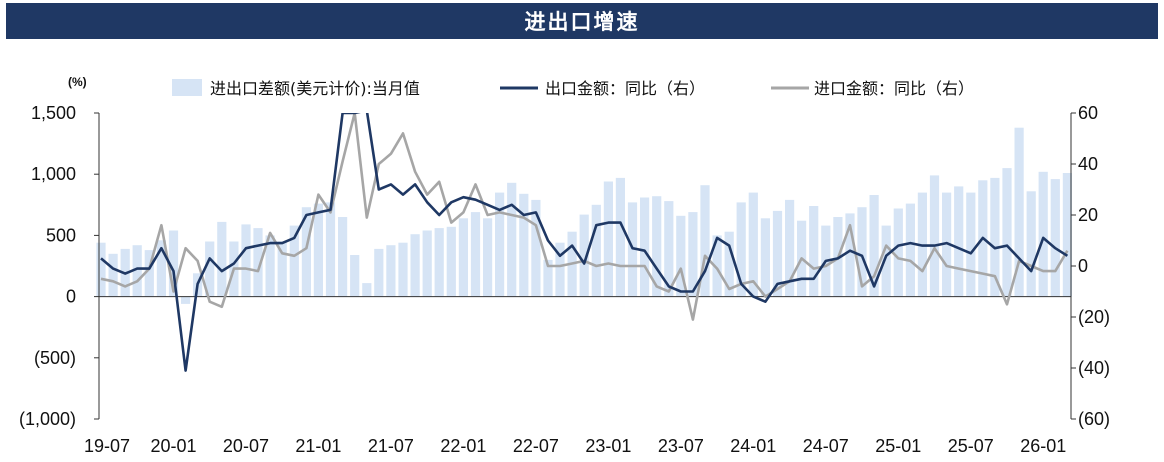 This screenshot has width=1164, height=462. What do you see at coordinates (753, 446) in the screenshot?
I see `x-tick-label: 24-01` at bounding box center [753, 446].